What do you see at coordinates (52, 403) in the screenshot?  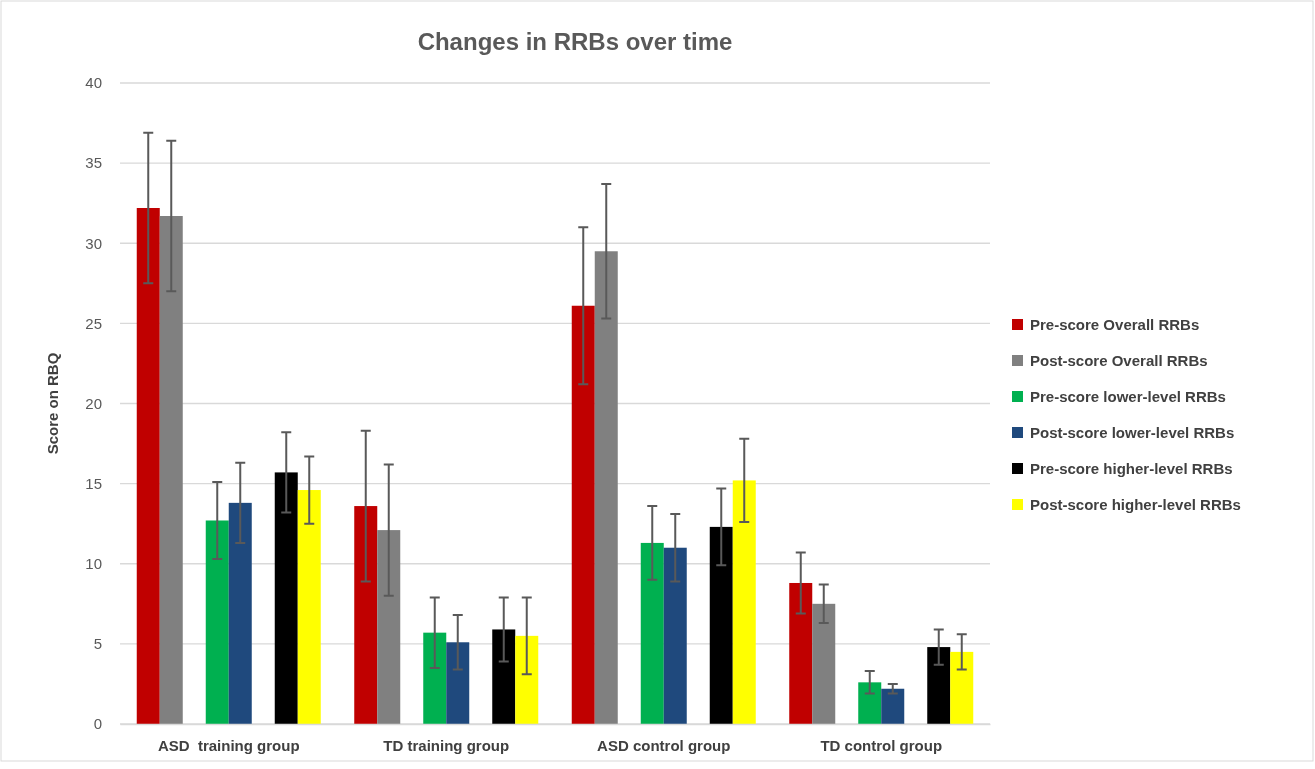 I see `y-axis-title: Score on RBQ` at bounding box center [52, 403].